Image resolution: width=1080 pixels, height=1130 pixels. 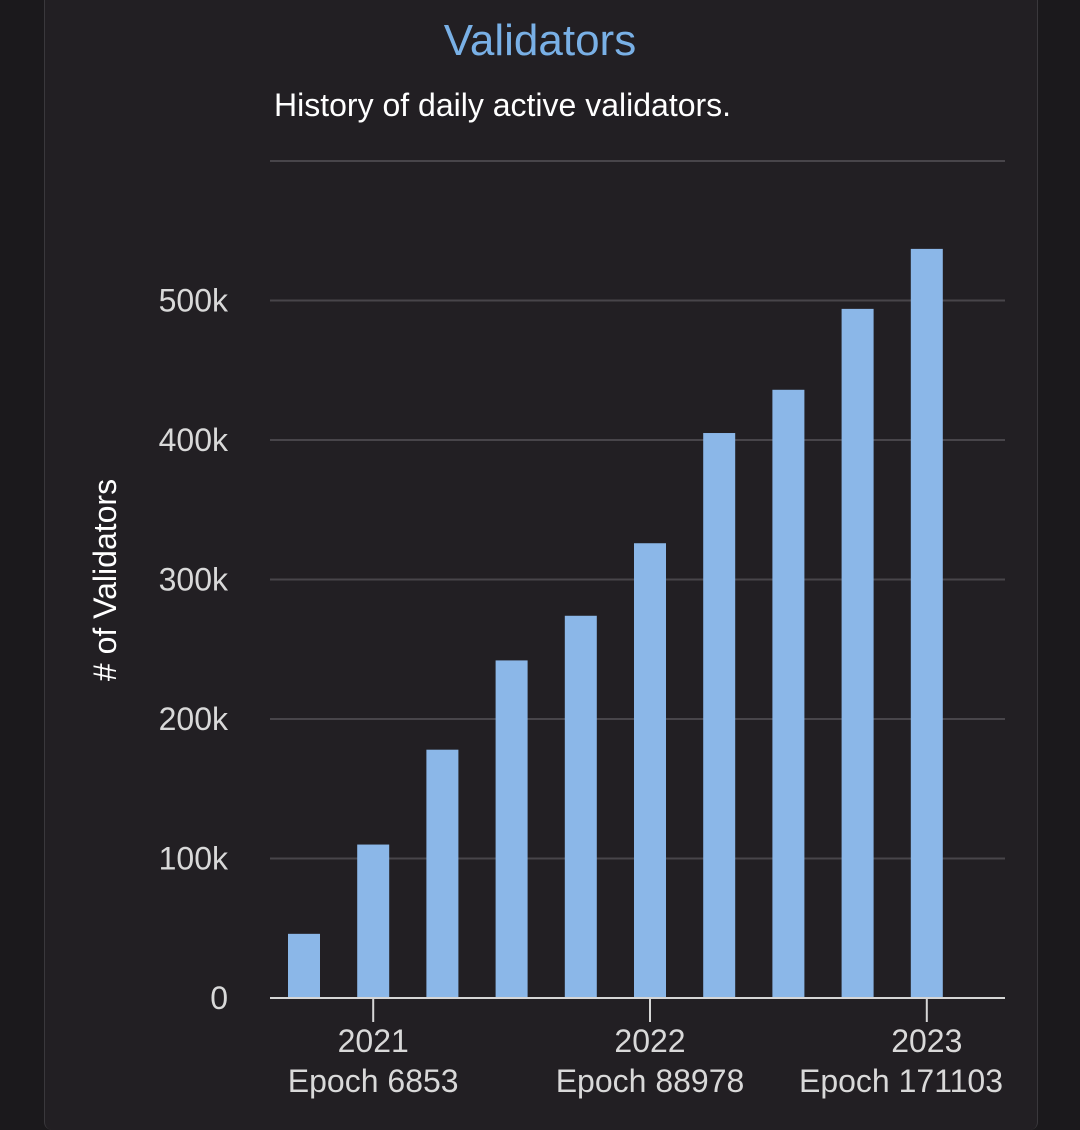 What do you see at coordinates (373, 1041) in the screenshot?
I see `x-tick-year: 2021` at bounding box center [373, 1041].